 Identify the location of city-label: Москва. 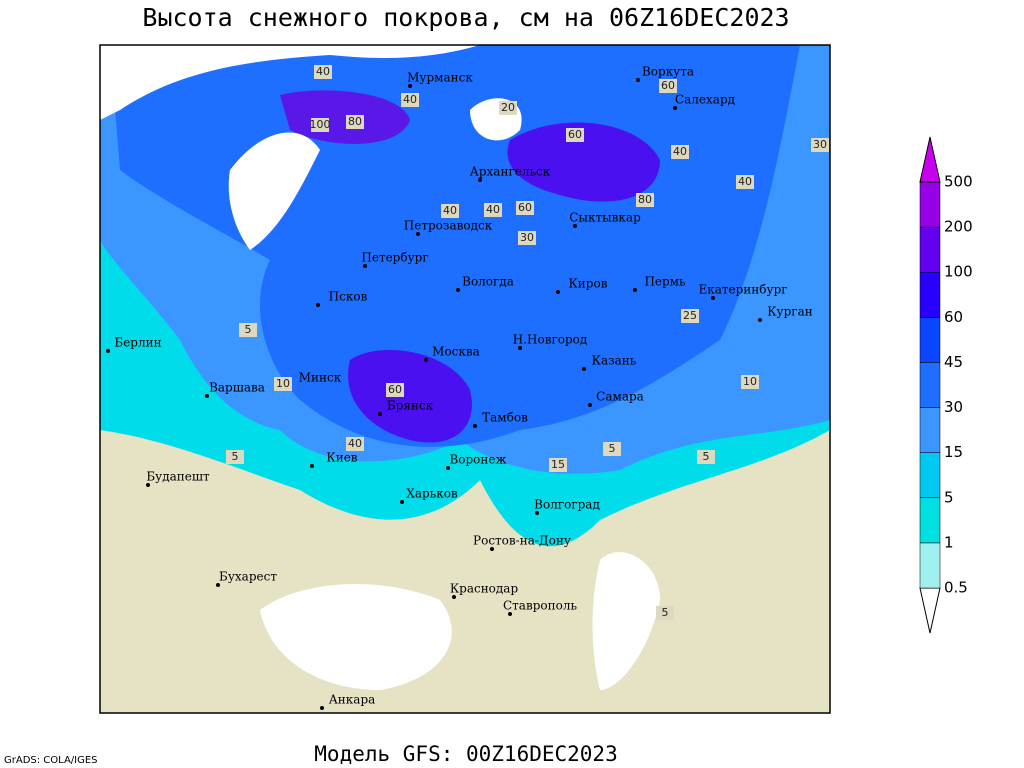
(456, 352).